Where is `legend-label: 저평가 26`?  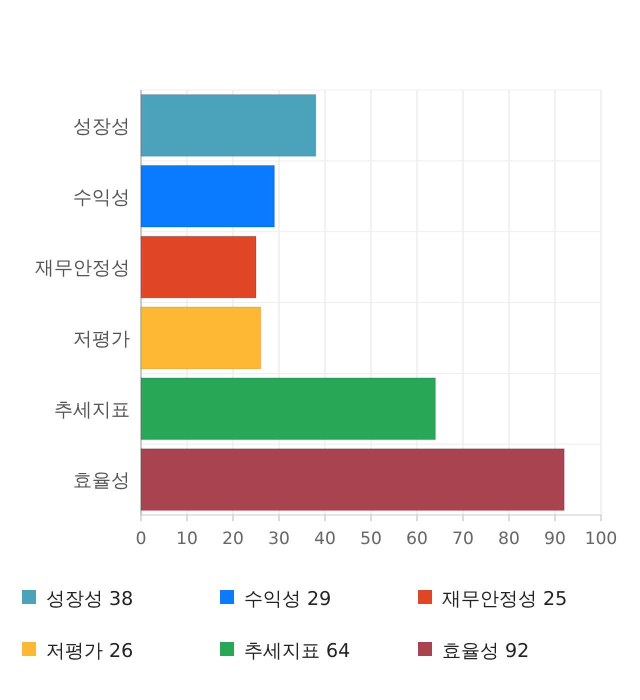 legend-label: 저평가 26 is located at coordinates (90, 651).